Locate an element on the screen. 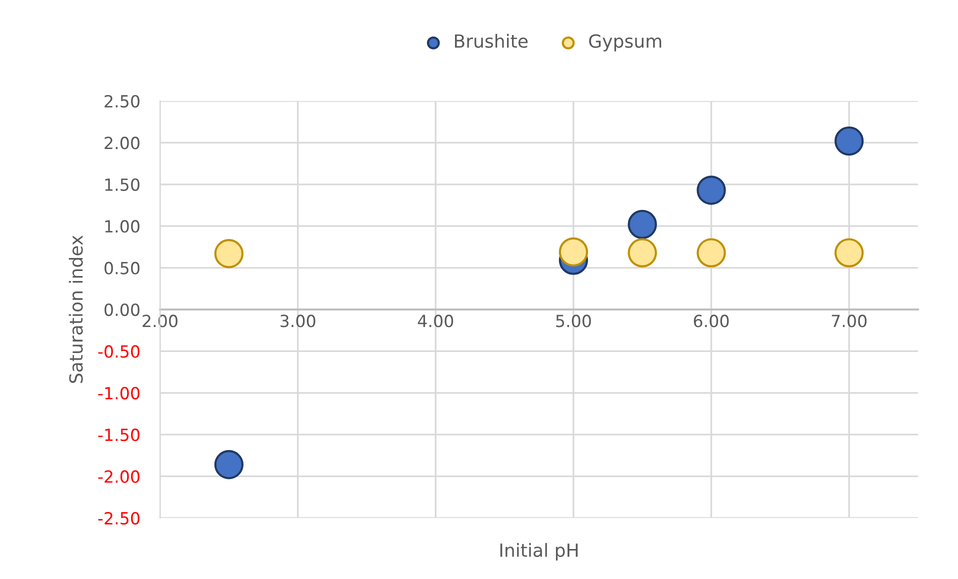 The image size is (958, 579). x-tick-label: 7.00 is located at coordinates (849, 321).